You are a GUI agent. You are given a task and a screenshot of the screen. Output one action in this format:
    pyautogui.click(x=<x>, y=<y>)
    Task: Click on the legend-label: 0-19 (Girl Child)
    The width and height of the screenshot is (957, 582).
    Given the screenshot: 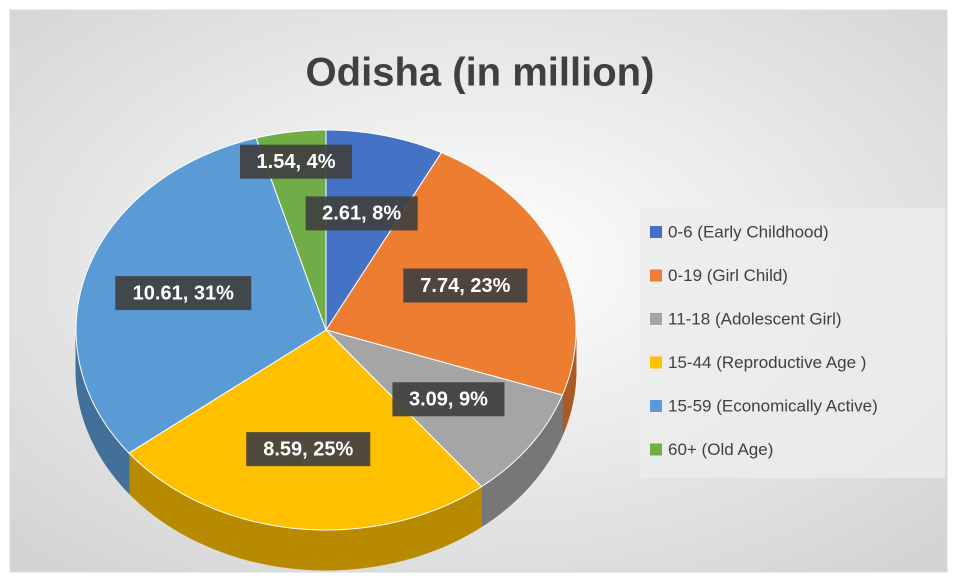 What is the action you would take?
    pyautogui.click(x=728, y=275)
    